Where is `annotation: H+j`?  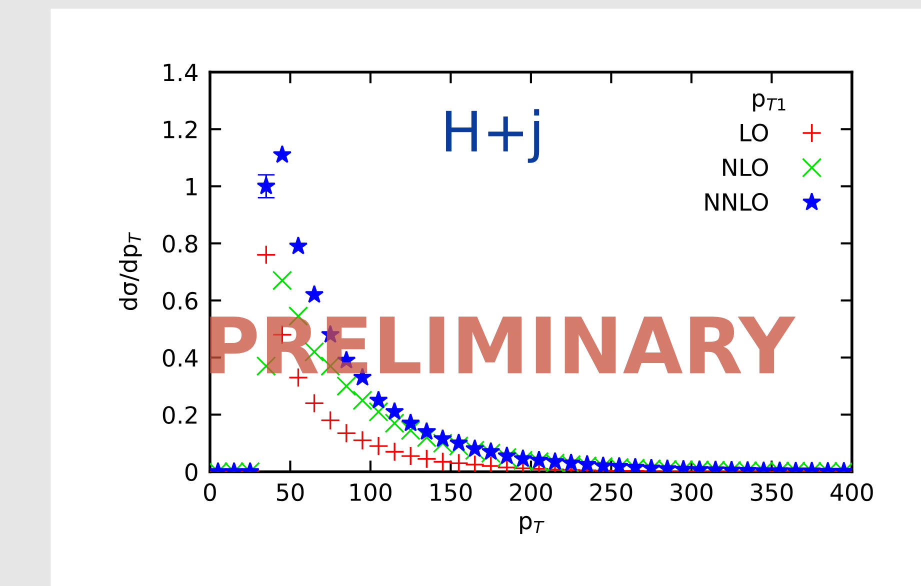 annotation: H+j is located at coordinates (493, 136).